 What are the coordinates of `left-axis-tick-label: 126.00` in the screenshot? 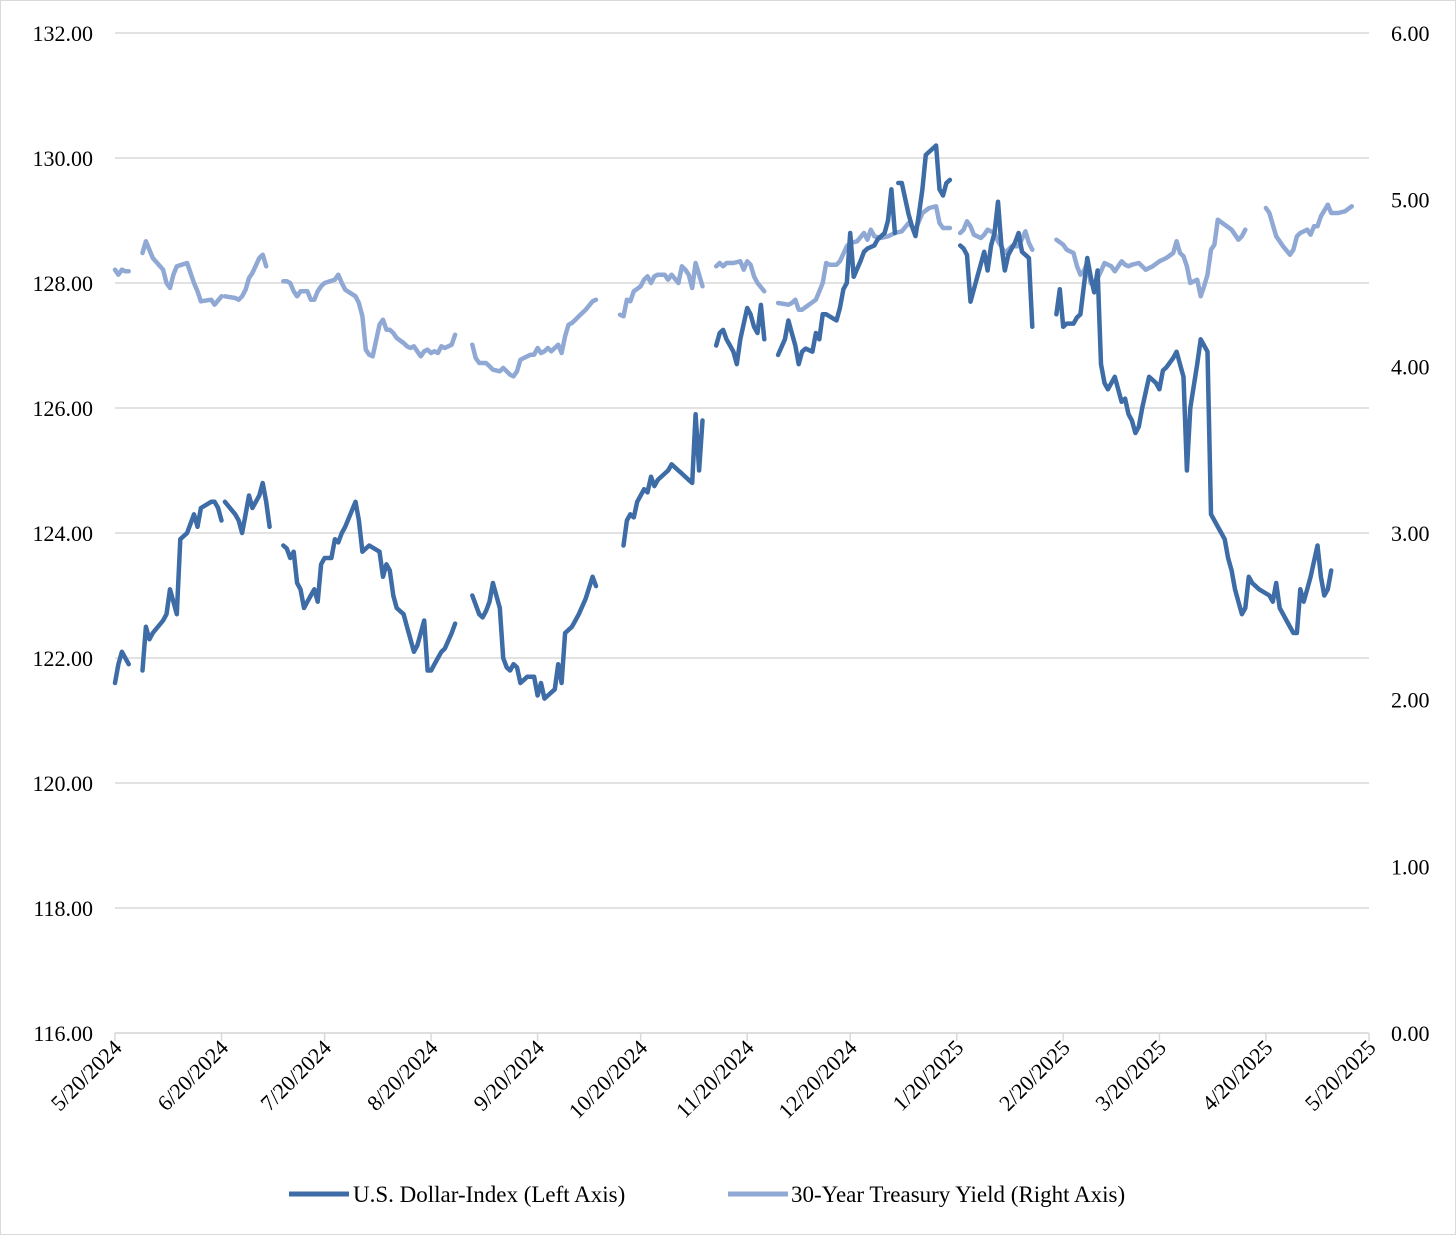 It's located at (63, 408).